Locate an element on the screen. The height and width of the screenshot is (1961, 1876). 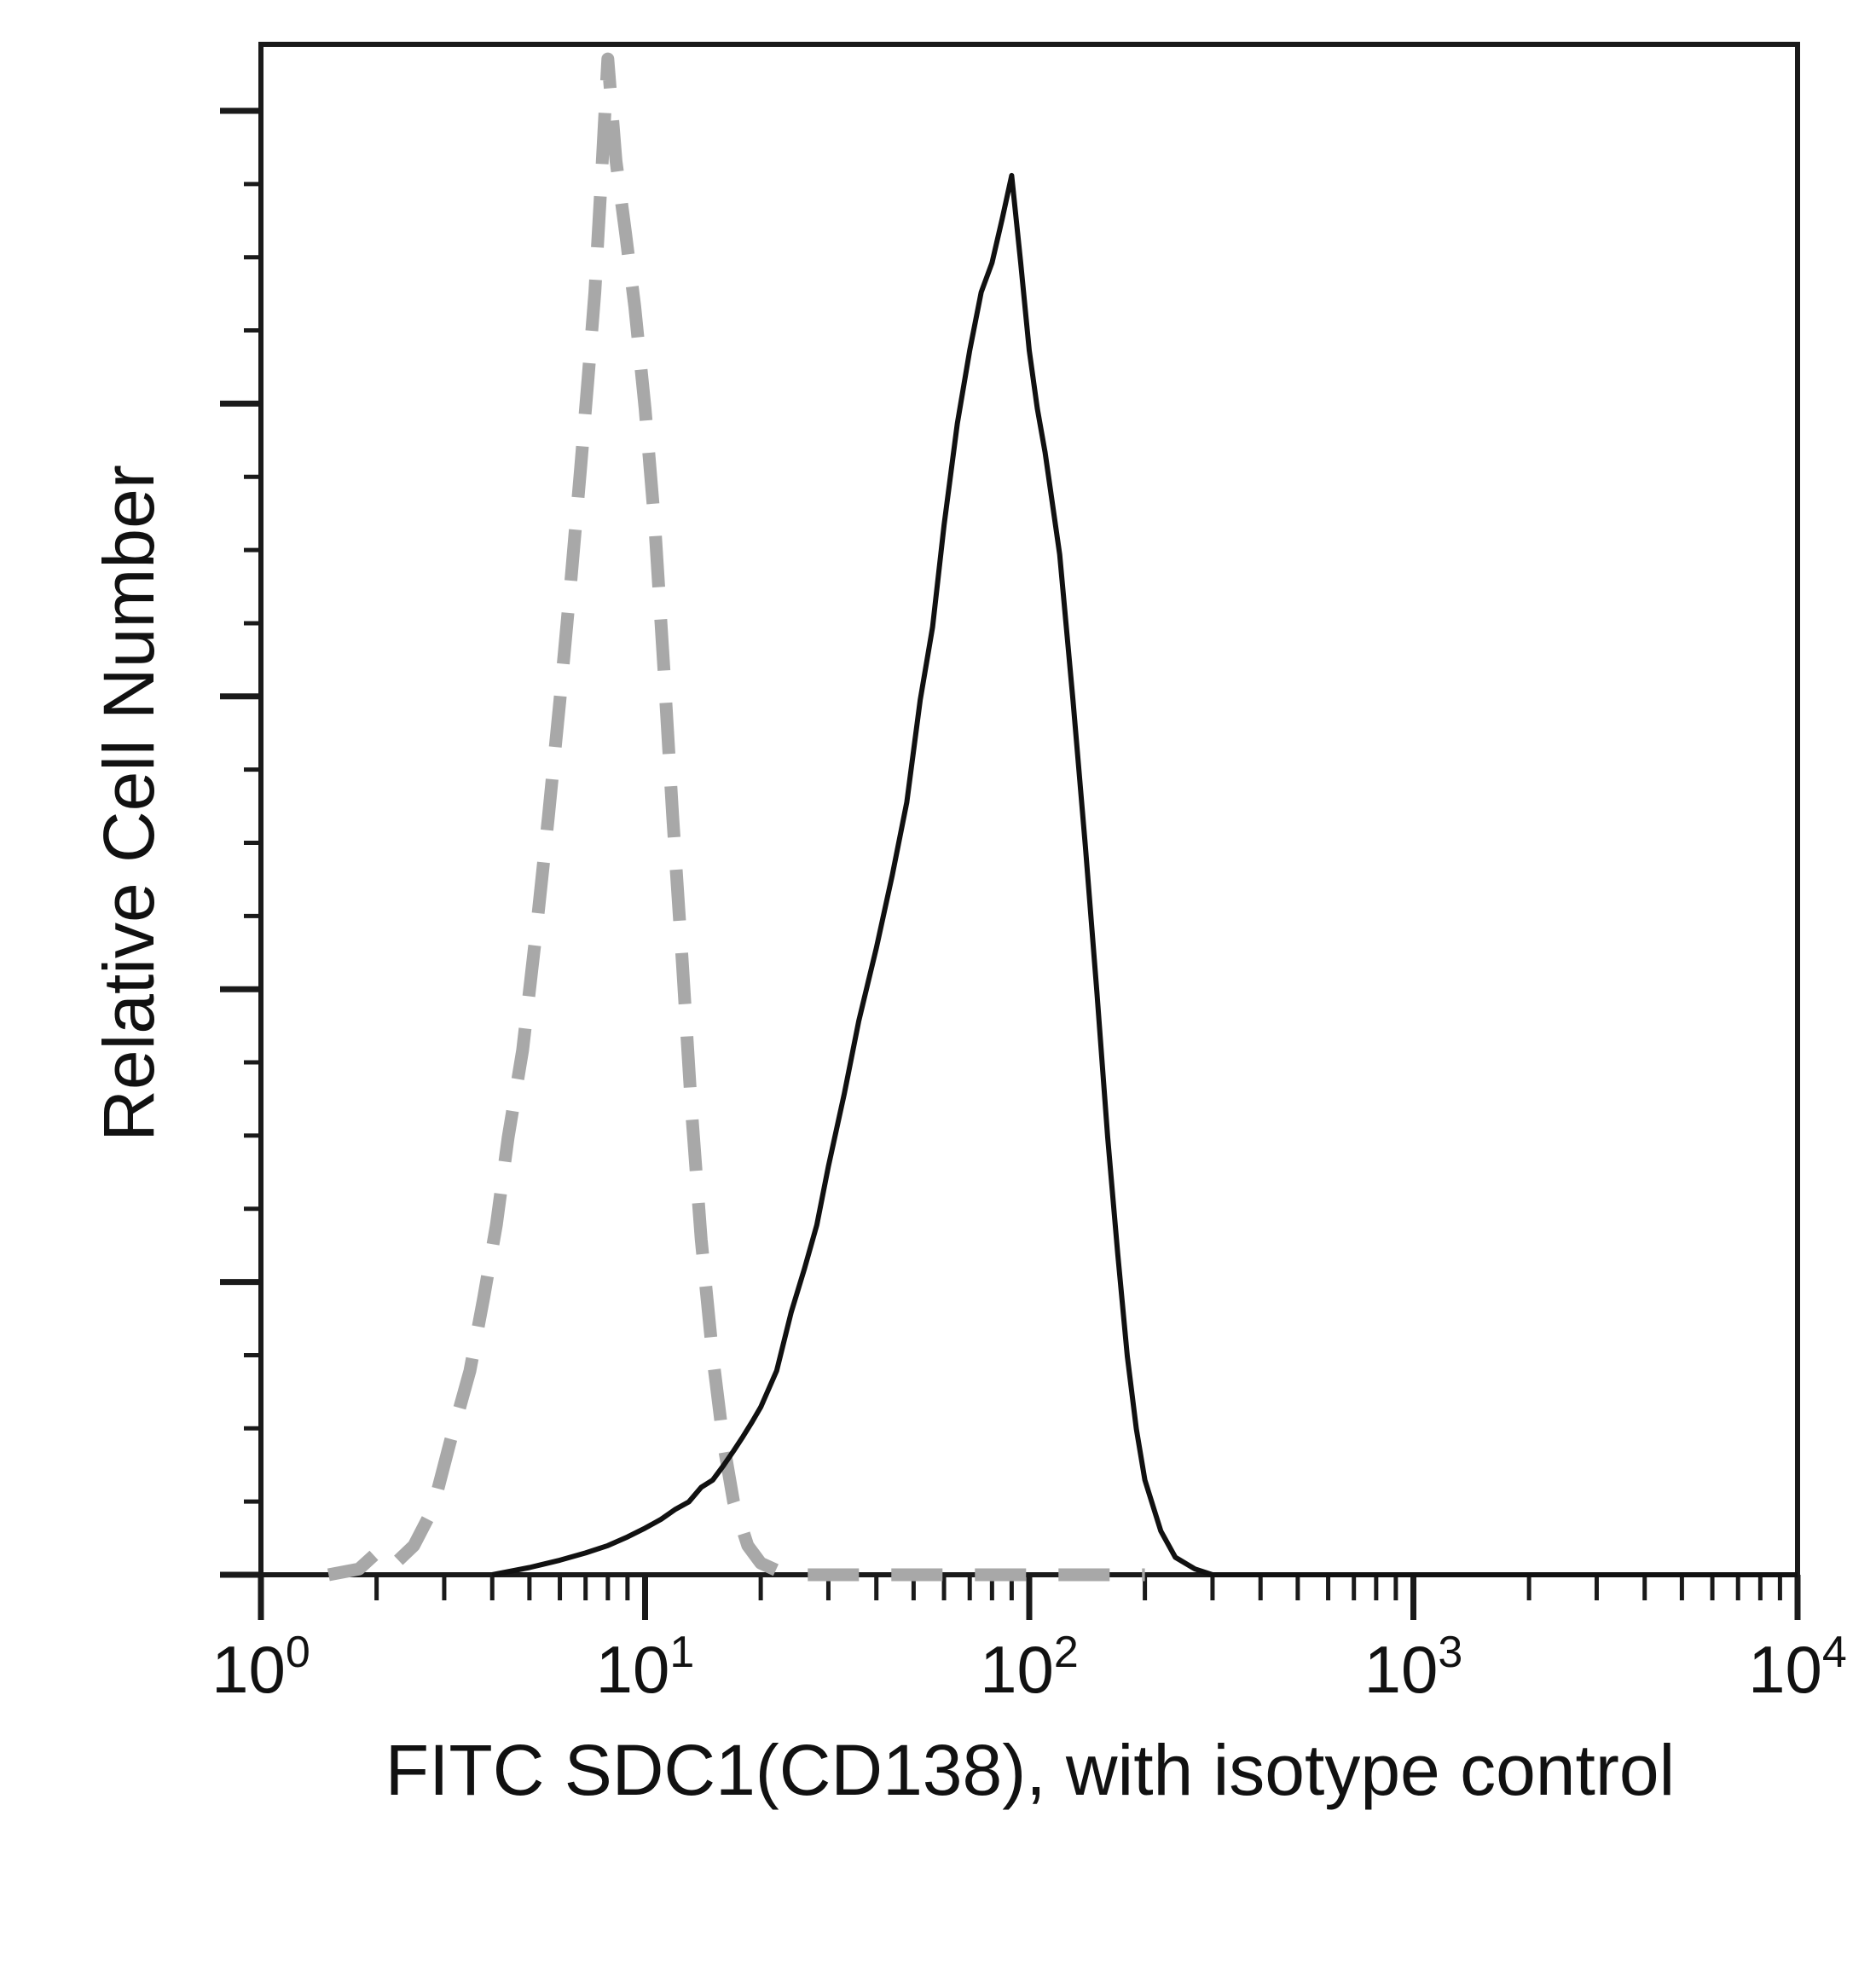
x-axis-tick-labels: 10⁰ 10¹ 10² 10³ 10⁴ is located at coordinates (1029, 1667).